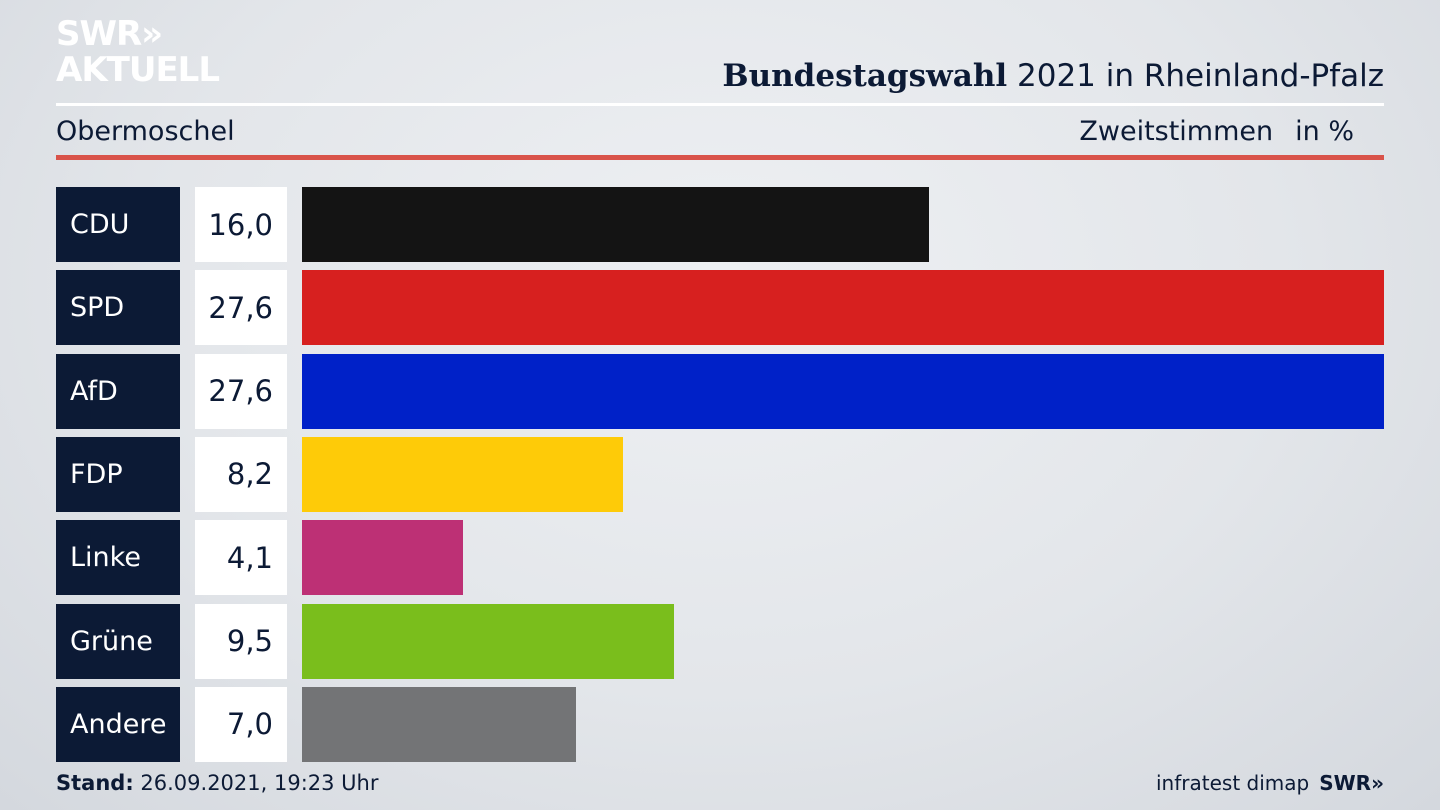  What do you see at coordinates (241, 558) in the screenshot?
I see `value-label: 4,1` at bounding box center [241, 558].